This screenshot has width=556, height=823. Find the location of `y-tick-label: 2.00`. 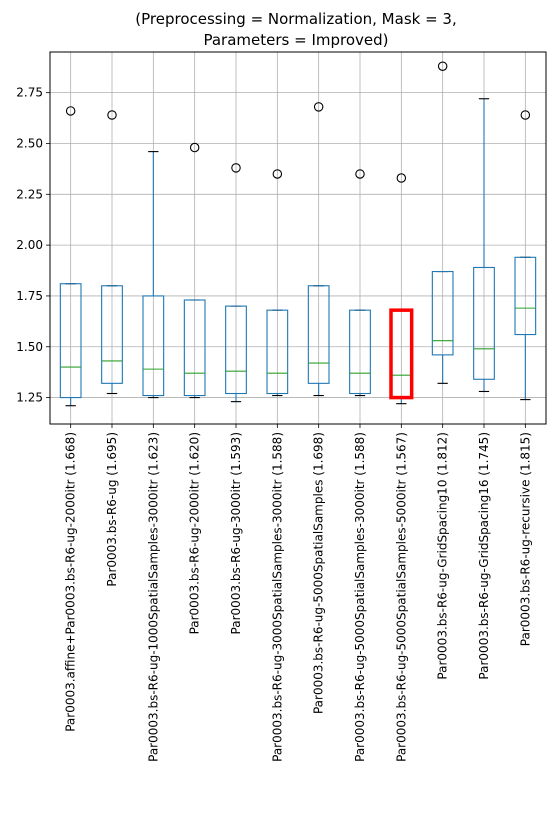

y-tick-label: 2.00 is located at coordinates (29, 245).